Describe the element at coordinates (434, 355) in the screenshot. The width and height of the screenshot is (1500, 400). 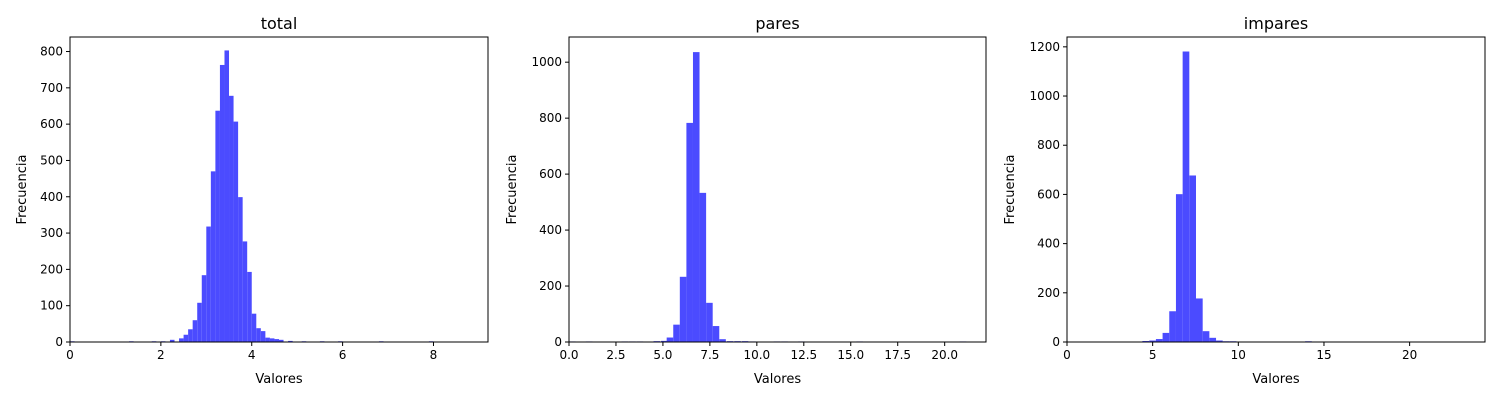
I see `x-tick-label: 8` at that location.